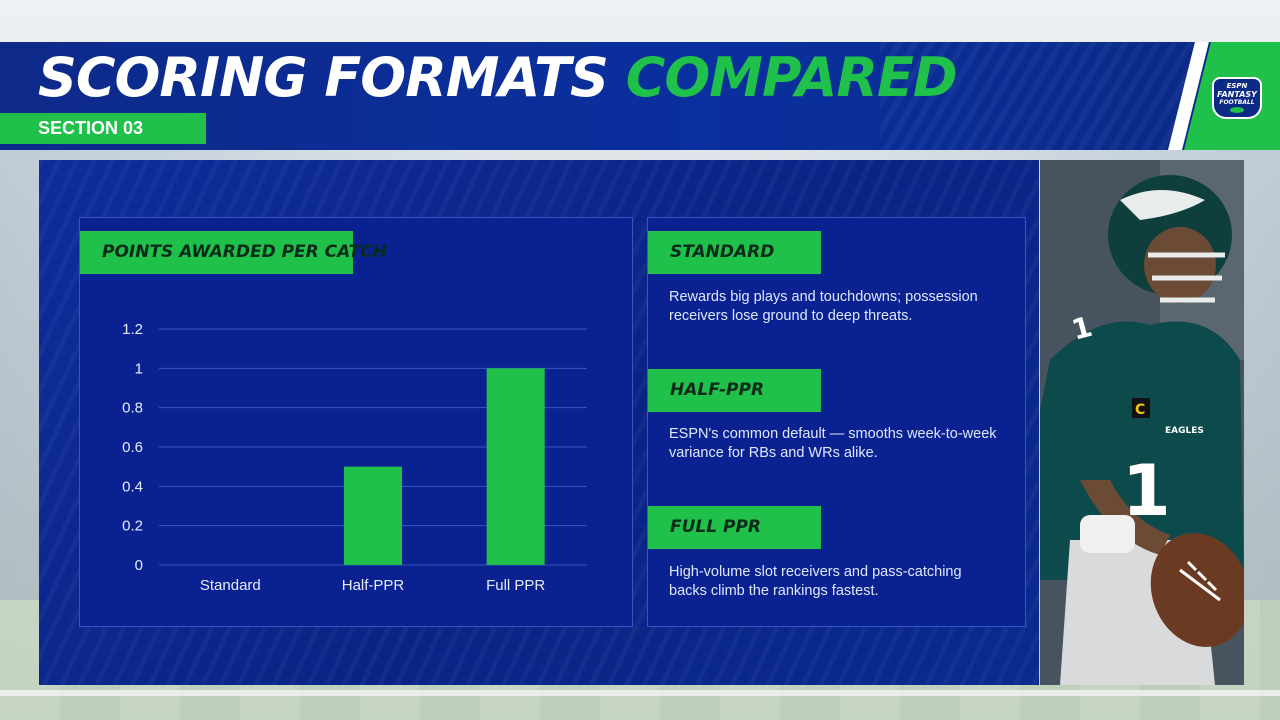 The width and height of the screenshot is (1280, 720). I want to click on section-badge: SECTION 03, so click(103, 128).